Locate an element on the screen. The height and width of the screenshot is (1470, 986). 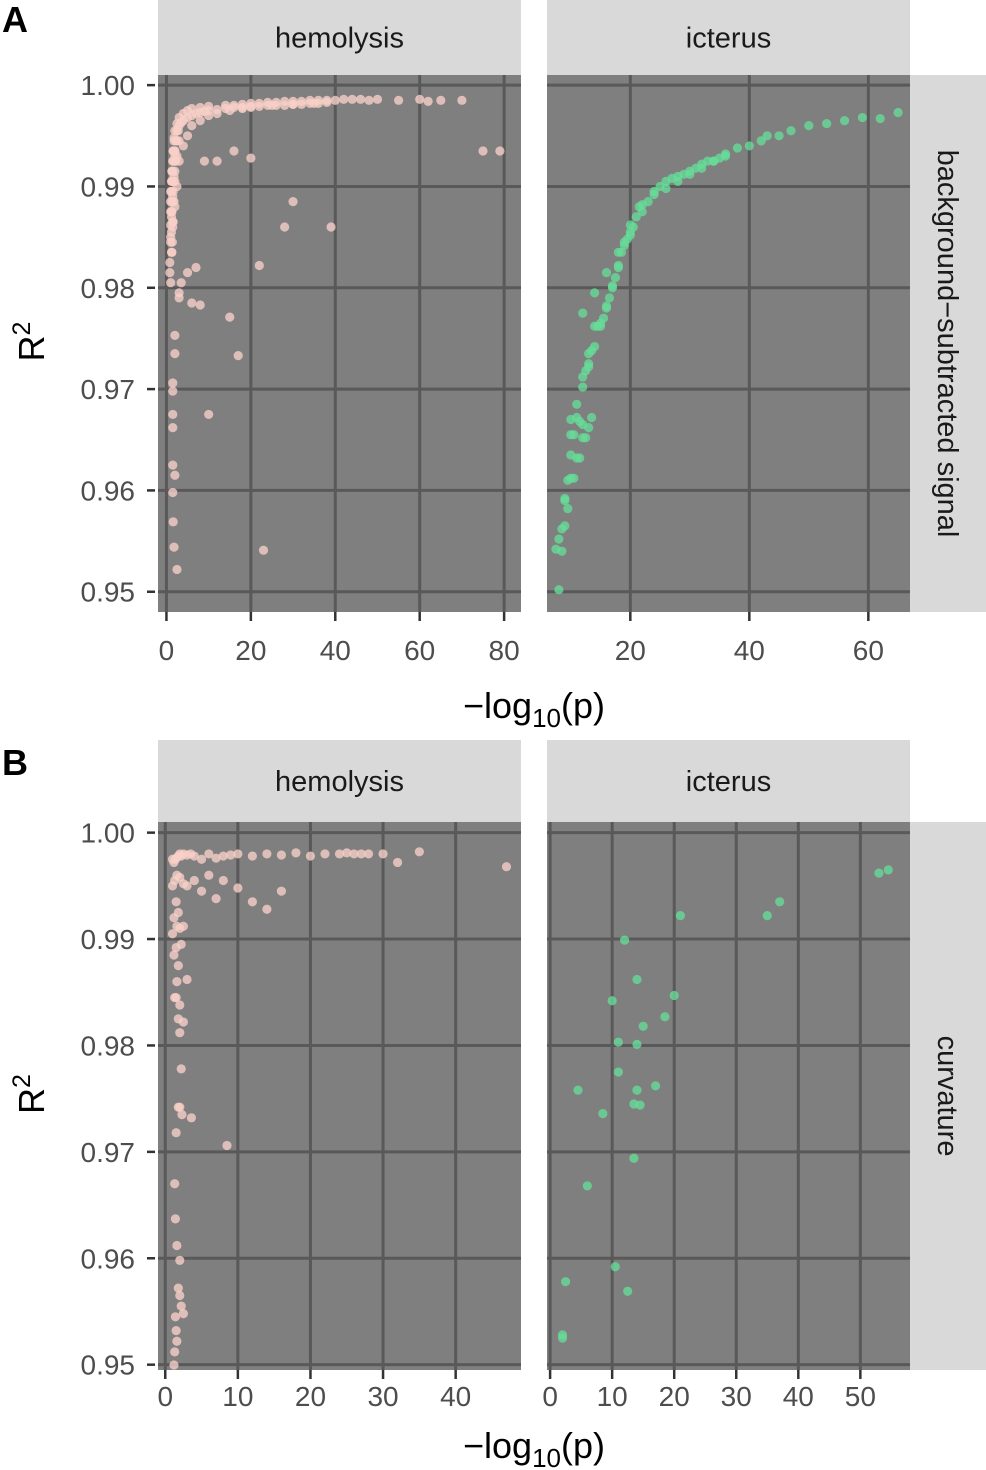
y-tick-label: 0.97 is located at coordinates (108, 389).